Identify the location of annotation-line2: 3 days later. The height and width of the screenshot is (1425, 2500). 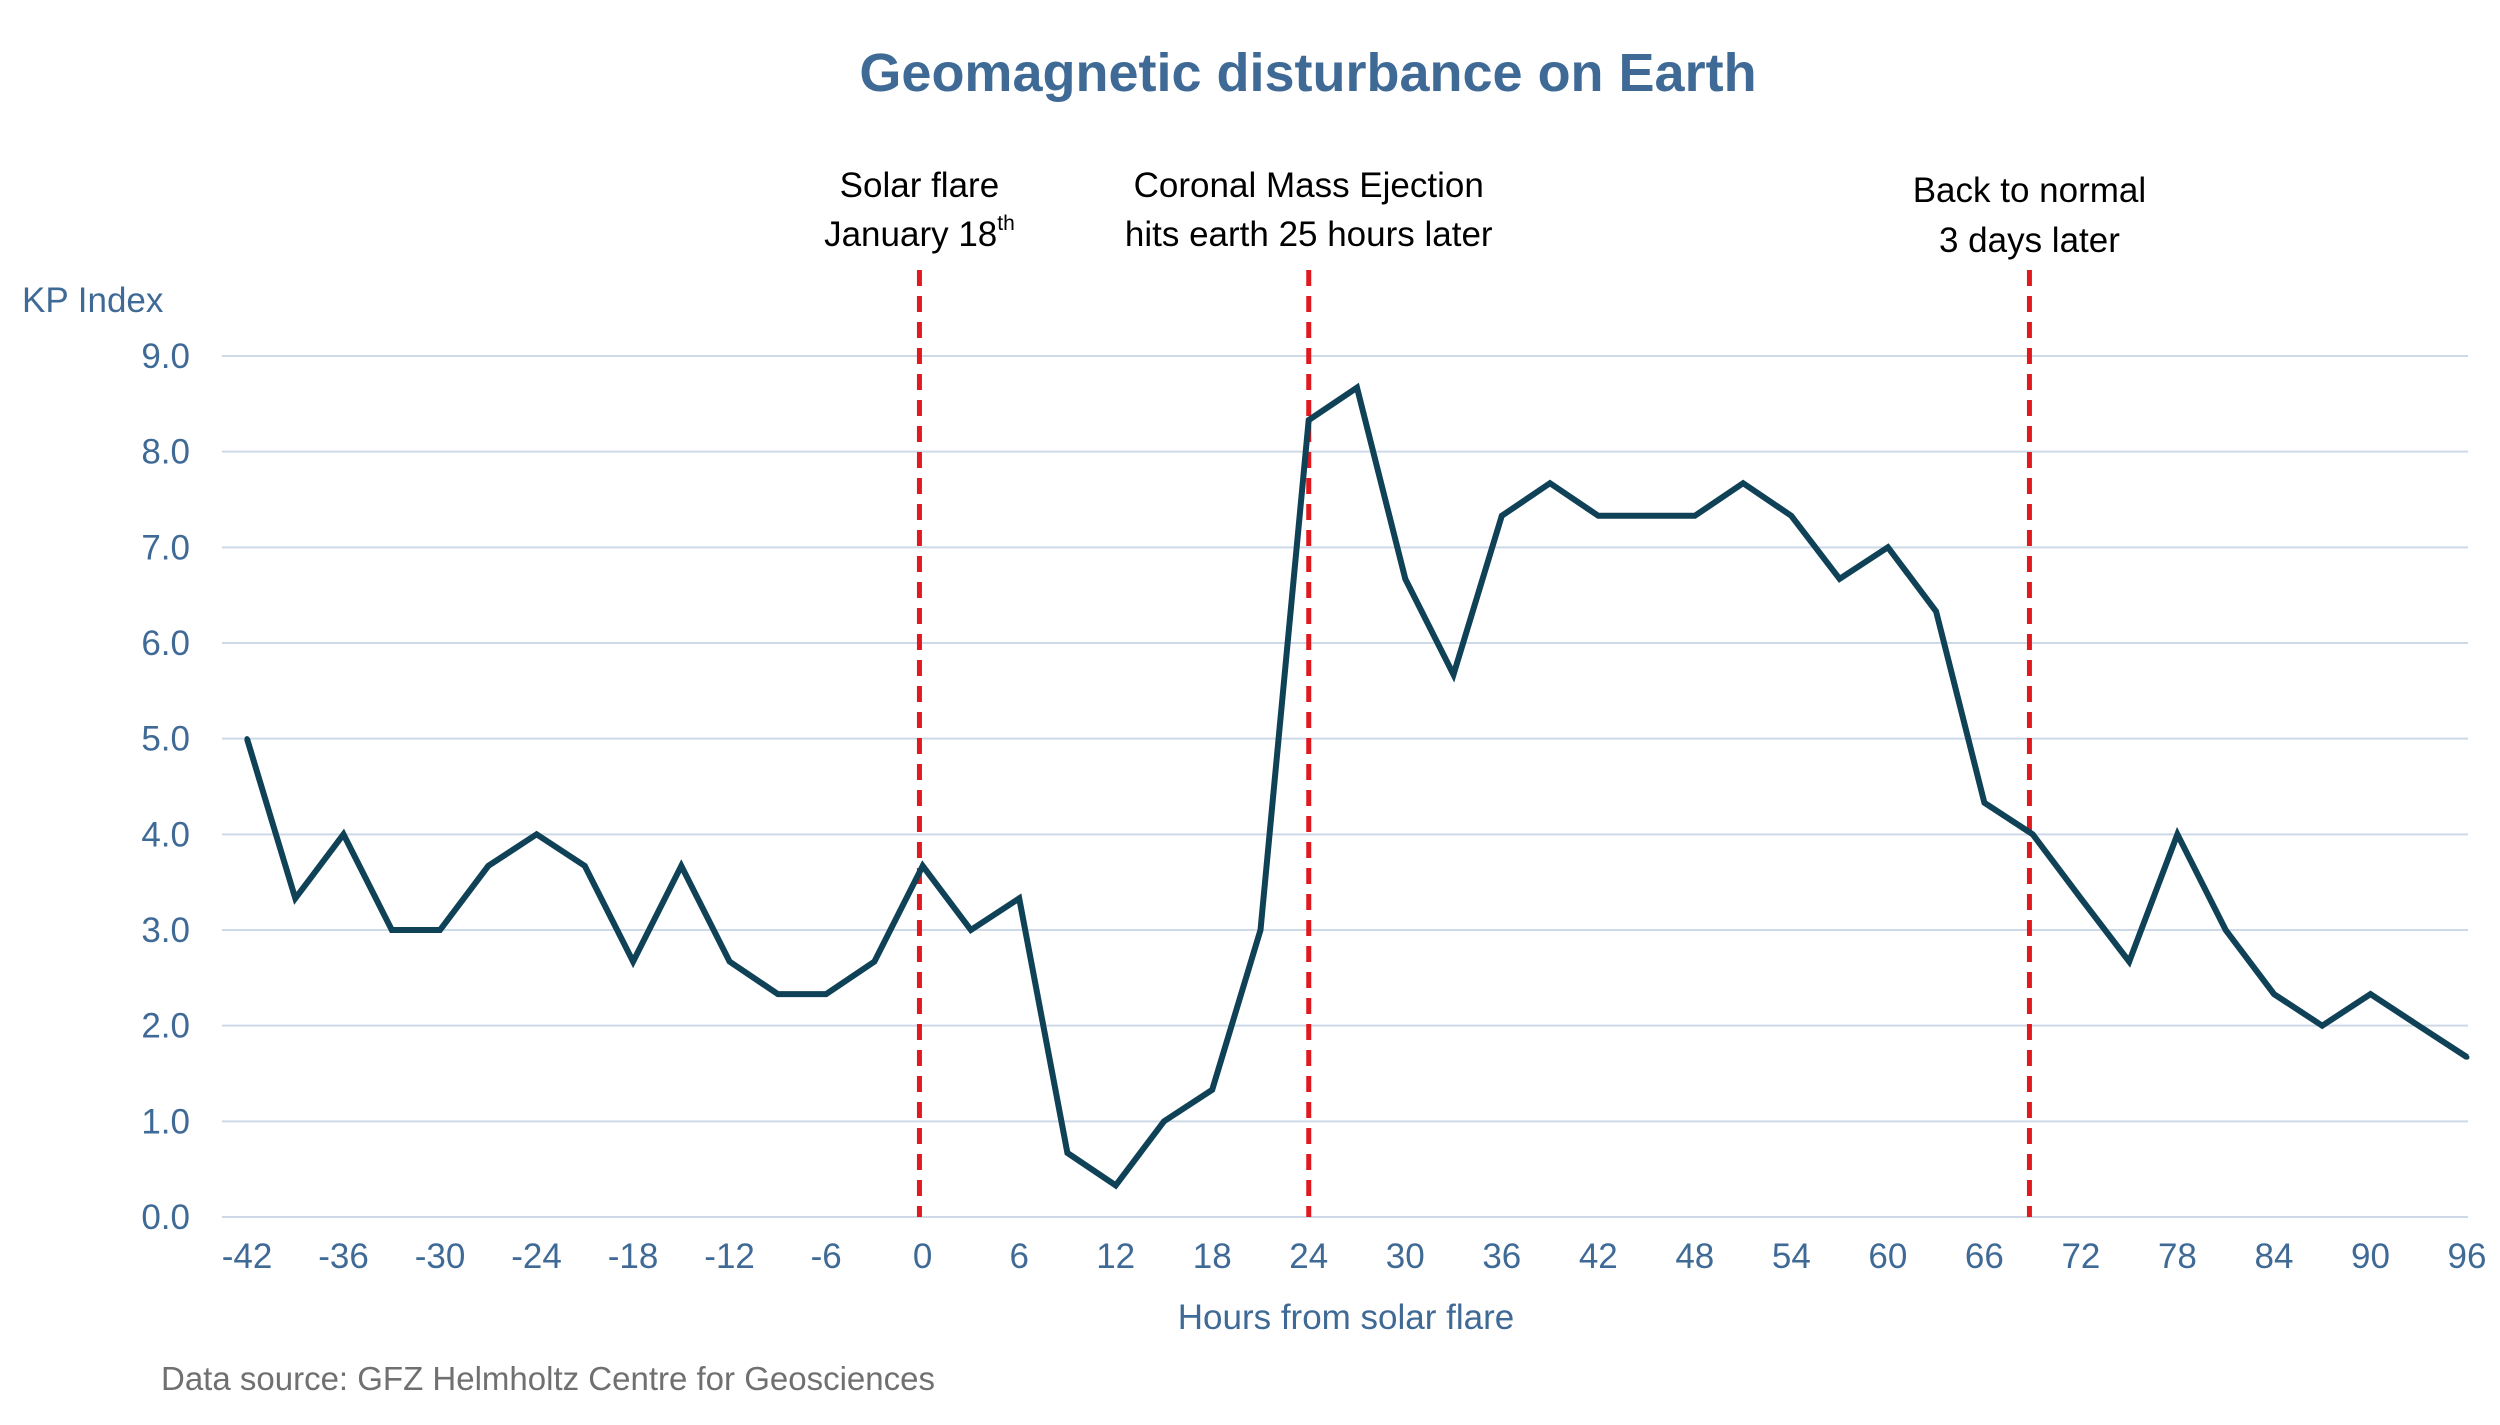
(2029, 240).